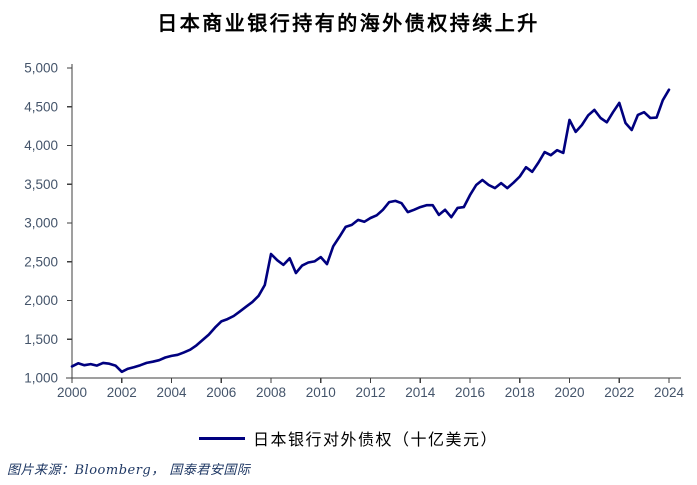 The image size is (697, 485). Describe the element at coordinates (41, 184) in the screenshot. I see `y-tick-label: 3,500` at that location.